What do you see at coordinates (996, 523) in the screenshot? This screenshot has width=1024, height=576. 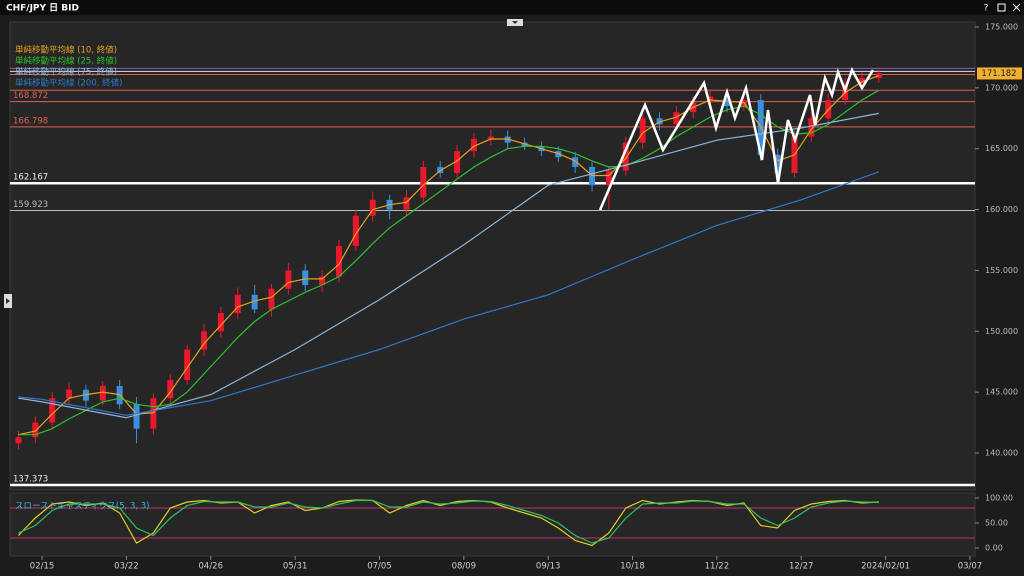 I see `y-tick-label: 50.00` at bounding box center [996, 523].